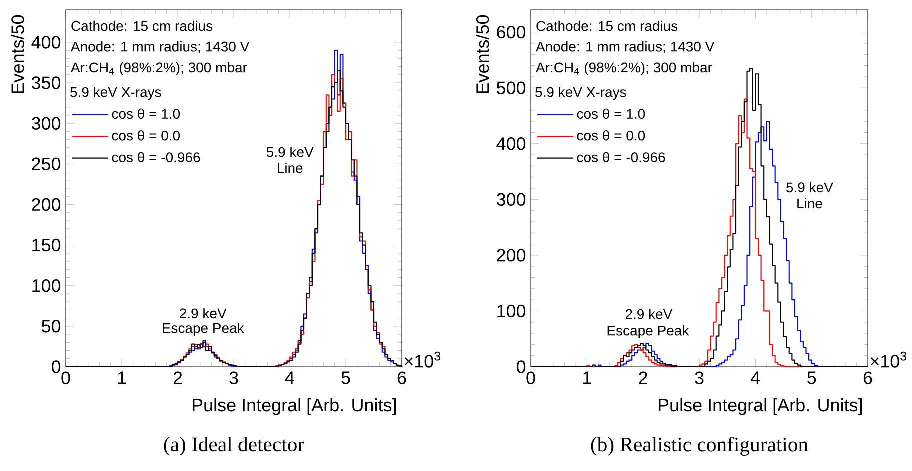  Describe the element at coordinates (46, 83) in the screenshot. I see `y-tick-label: 350` at that location.